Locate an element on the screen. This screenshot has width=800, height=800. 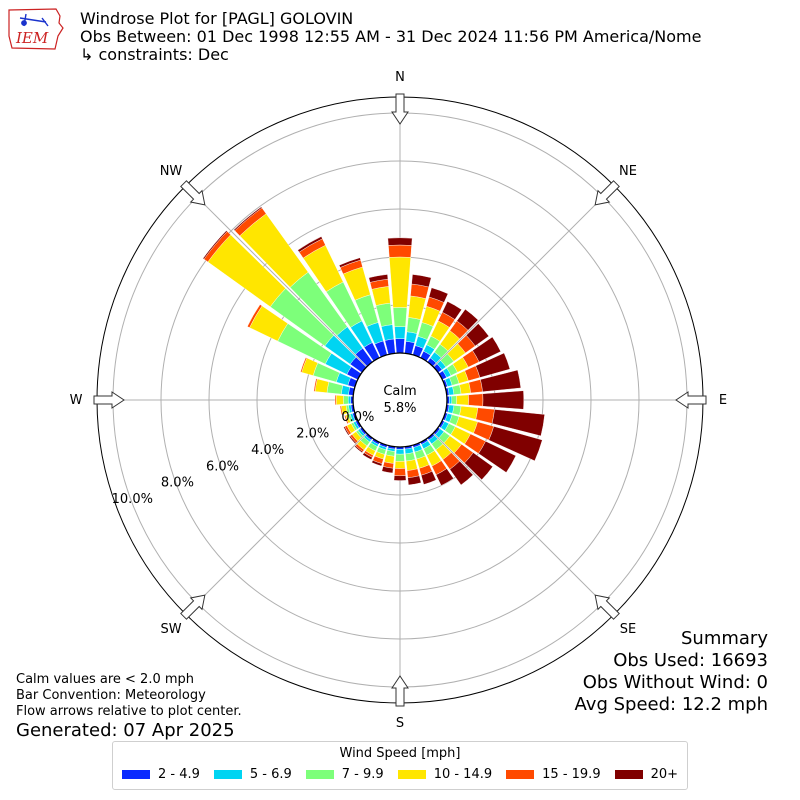
calm-note: Calm values are < 2.0 mph is located at coordinates (105, 679).